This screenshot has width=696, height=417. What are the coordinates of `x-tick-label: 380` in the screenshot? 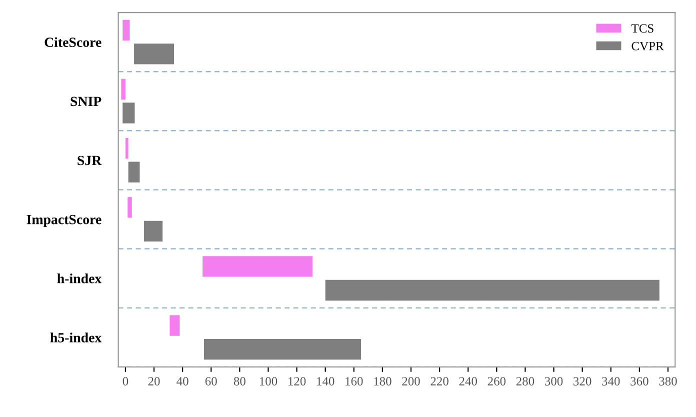 It's located at (668, 381).